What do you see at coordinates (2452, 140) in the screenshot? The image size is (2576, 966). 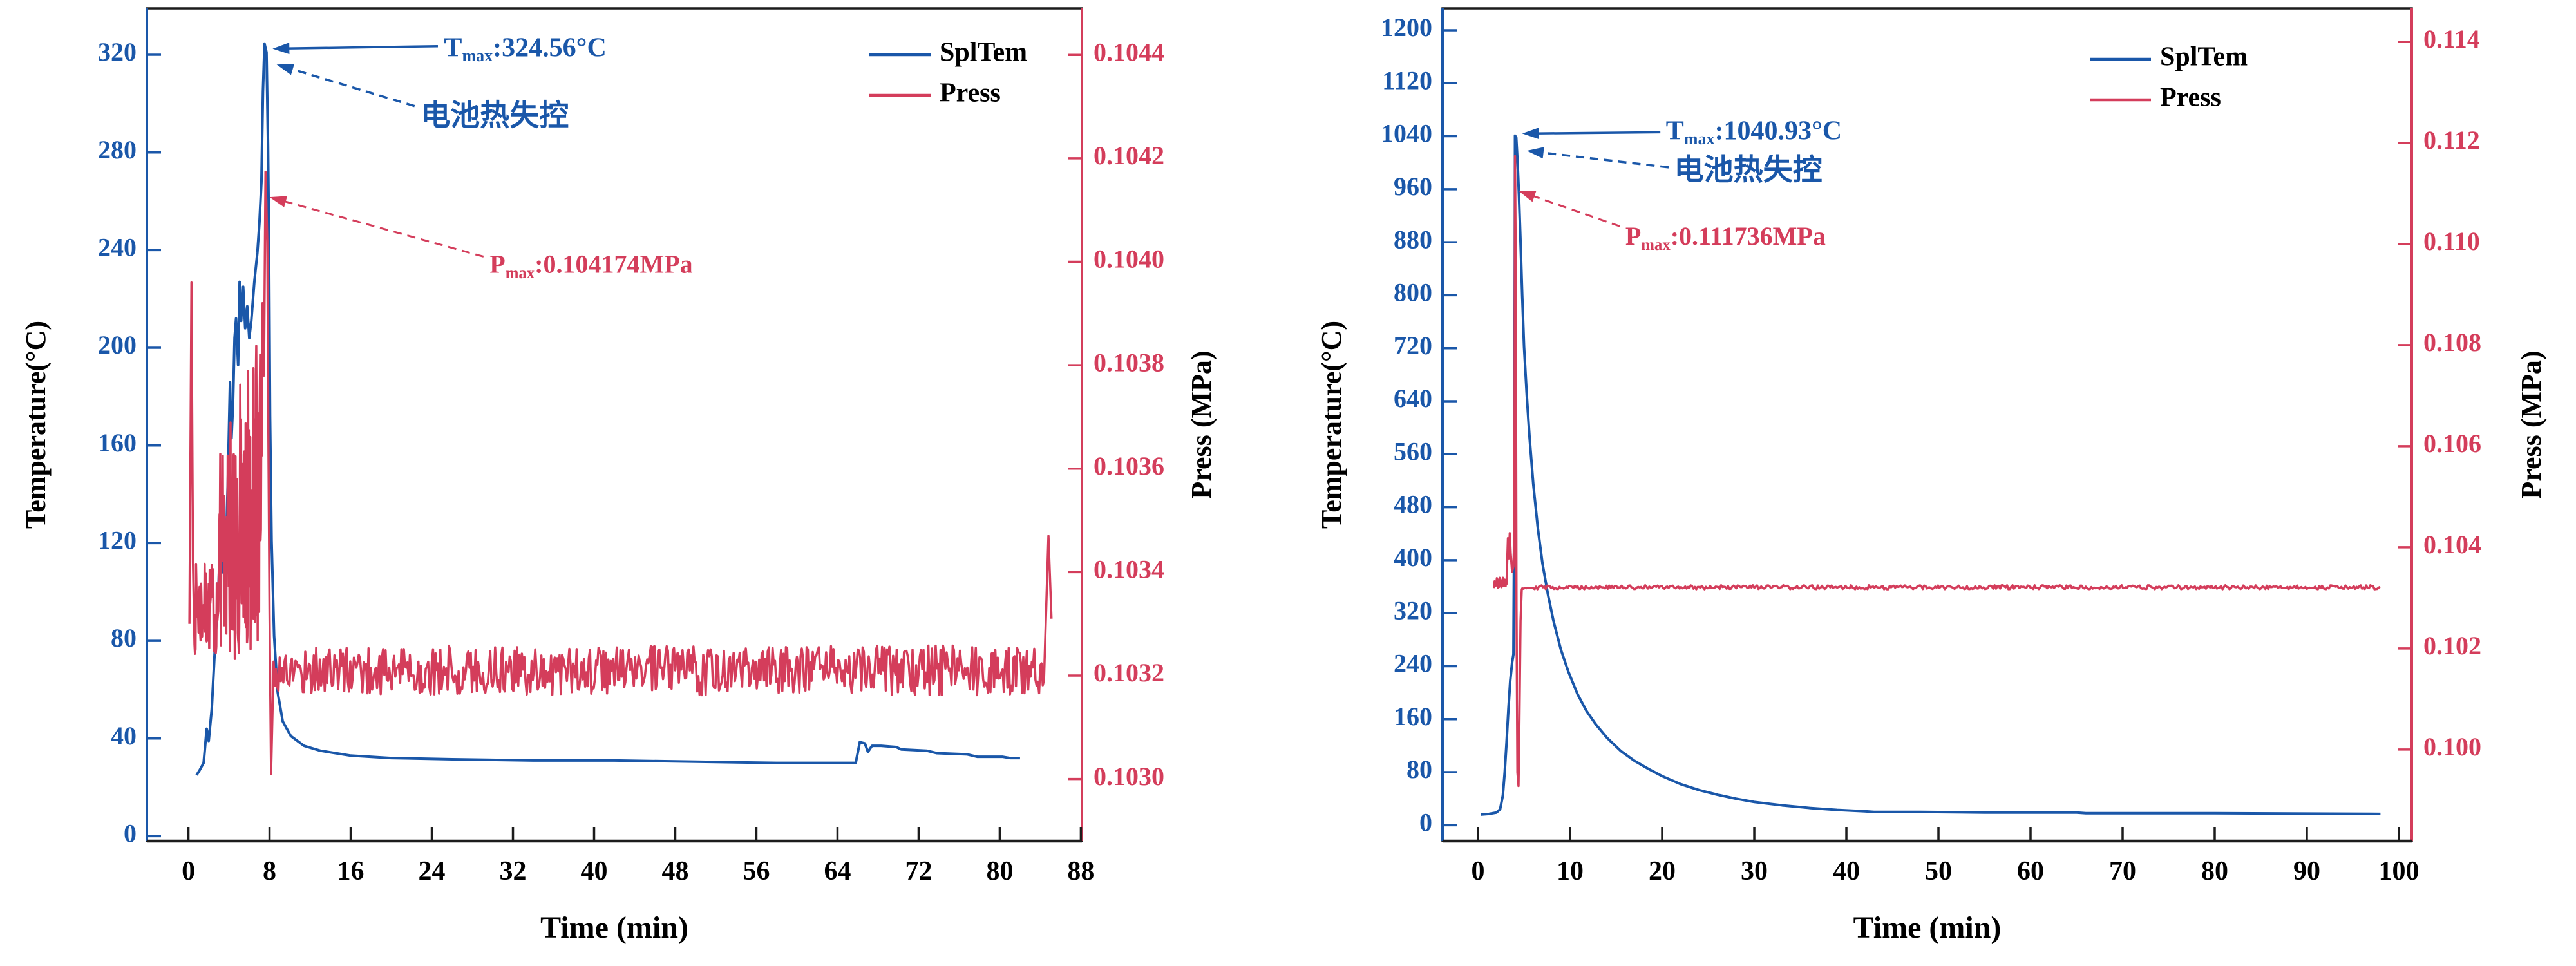 I see `svg-text: 0.112` at bounding box center [2452, 140].